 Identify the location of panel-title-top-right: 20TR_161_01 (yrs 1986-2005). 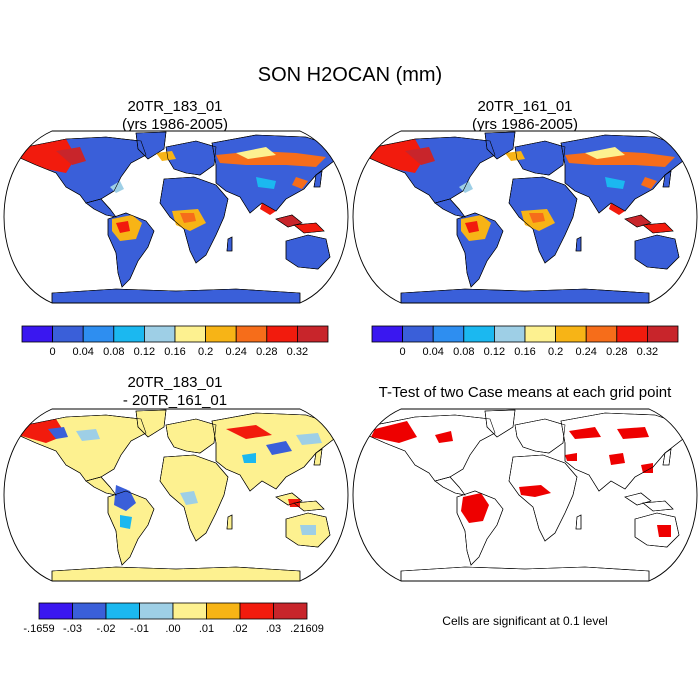
(525, 116).